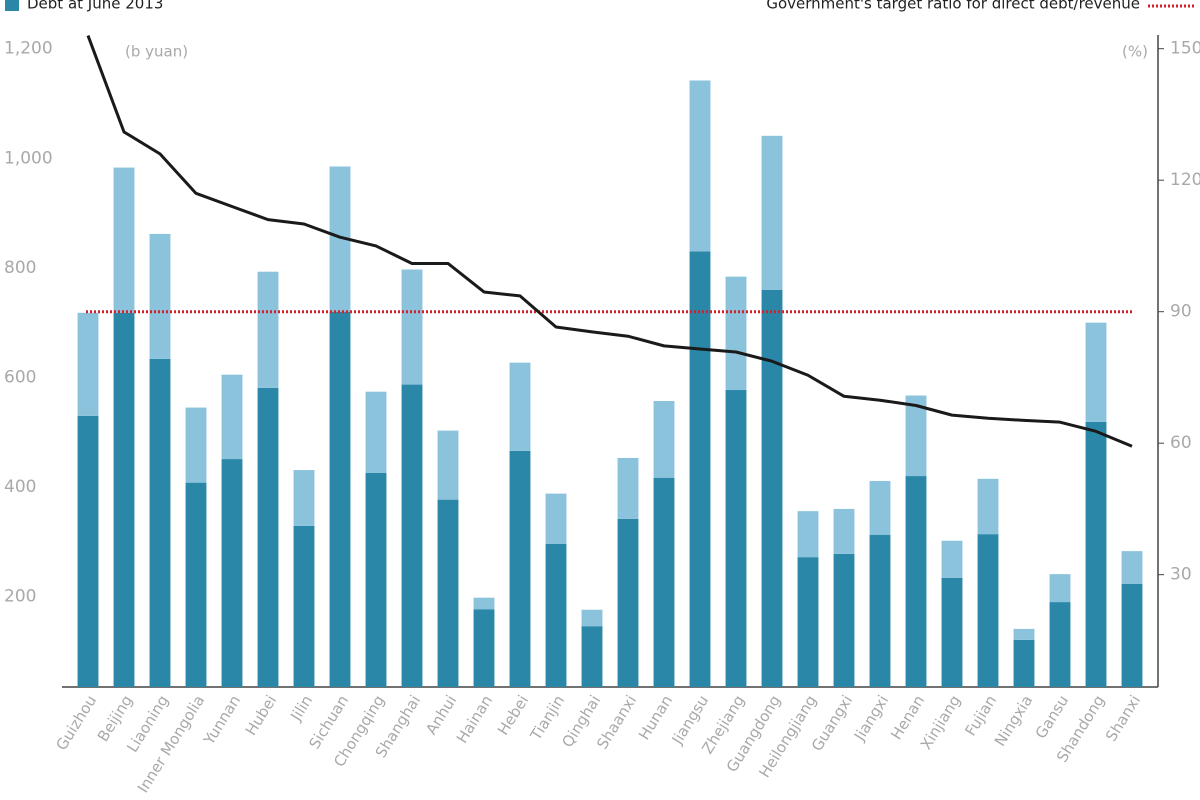  I want to click on y-unit: (b yuan), so click(156, 52).